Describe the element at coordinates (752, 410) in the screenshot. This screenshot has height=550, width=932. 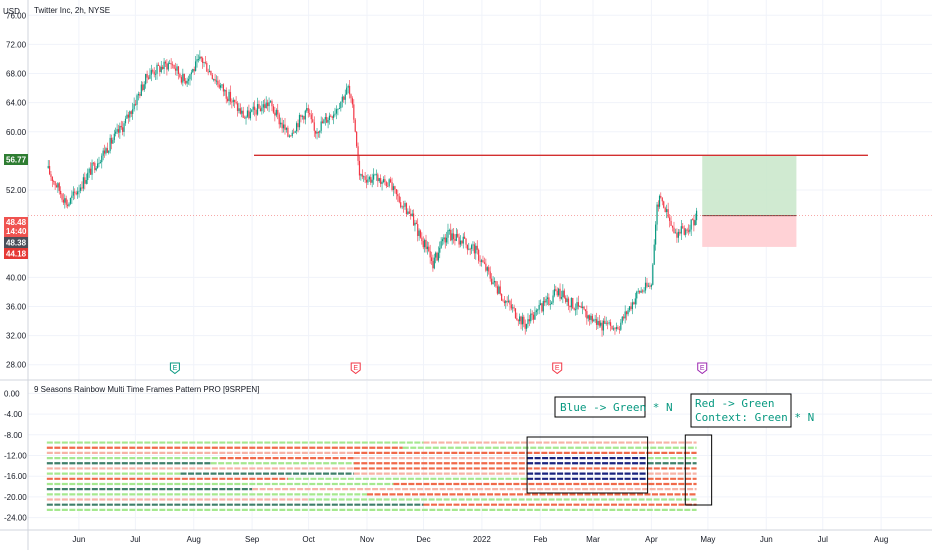
I see `annotation-red-green: Red -> Green Context: Green * N` at that location.